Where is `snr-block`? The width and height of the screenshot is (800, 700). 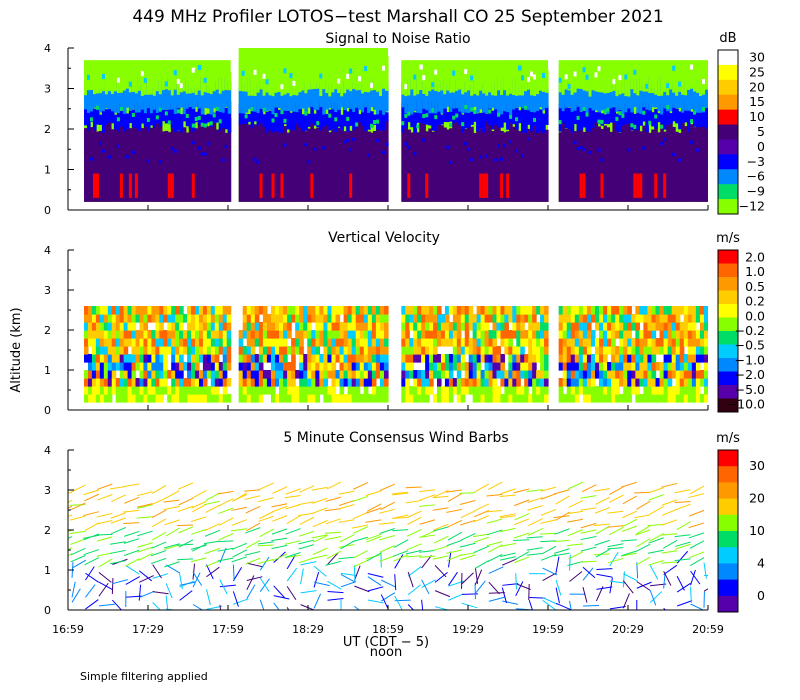 snr-block is located at coordinates (475, 131).